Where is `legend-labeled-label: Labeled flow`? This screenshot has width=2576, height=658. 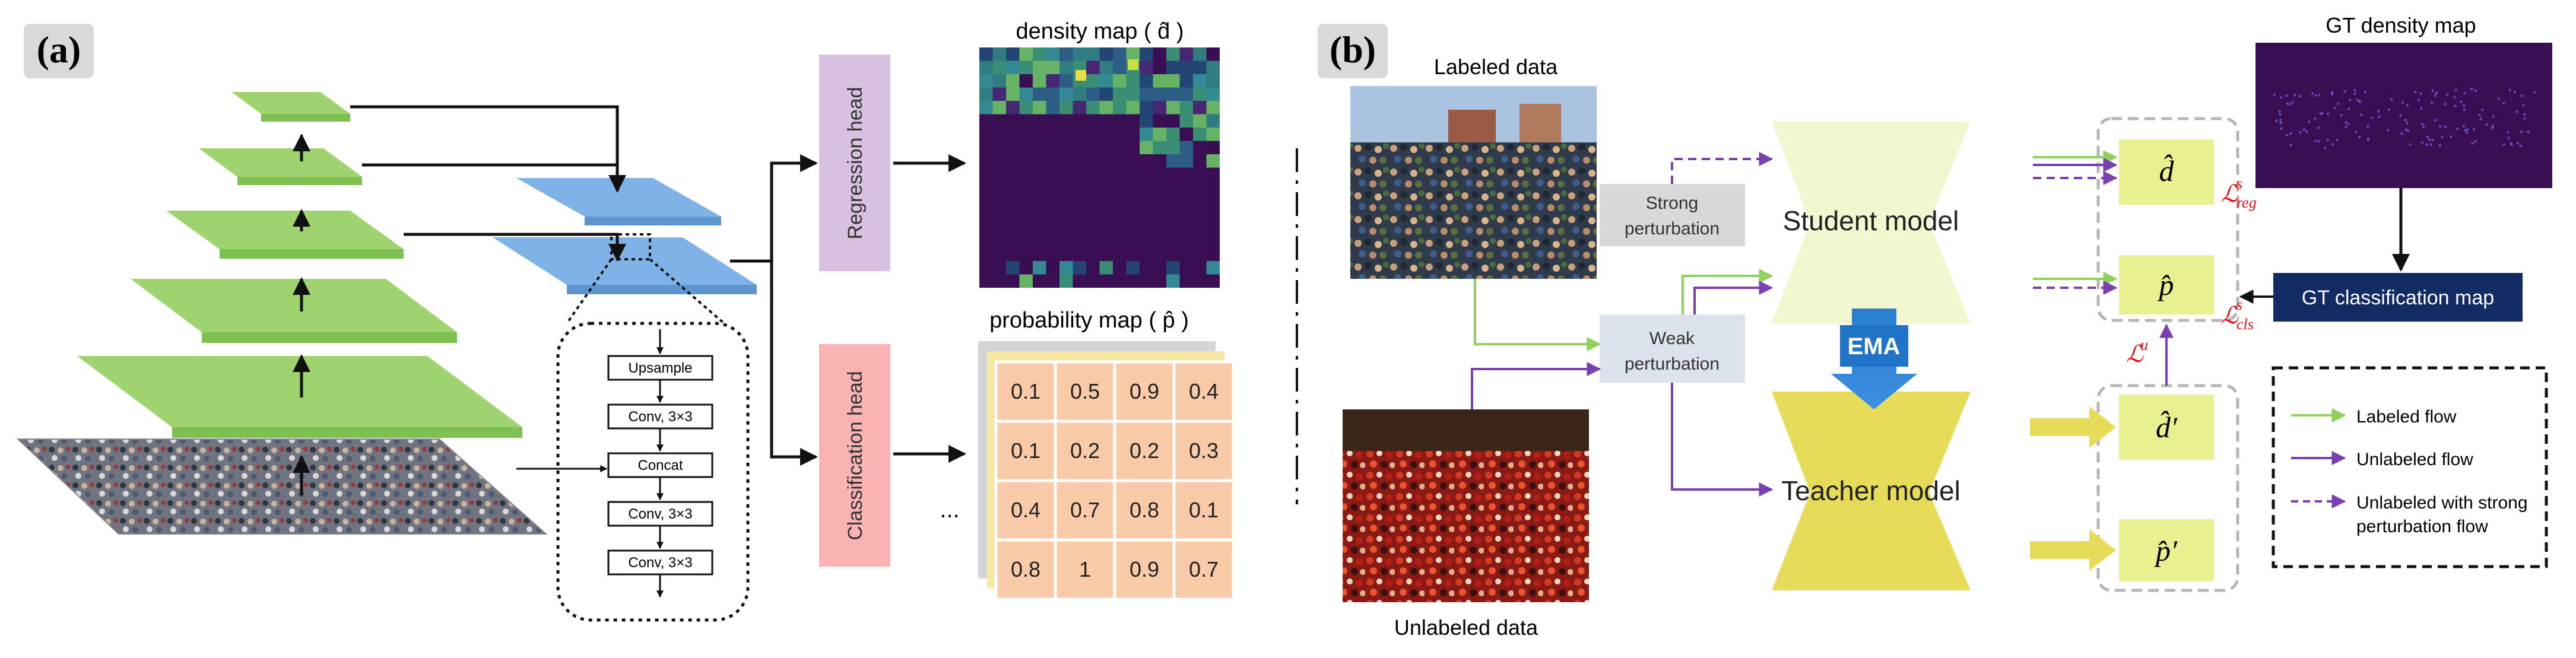
legend-labeled-label: Labeled flow is located at coordinates (2406, 417).